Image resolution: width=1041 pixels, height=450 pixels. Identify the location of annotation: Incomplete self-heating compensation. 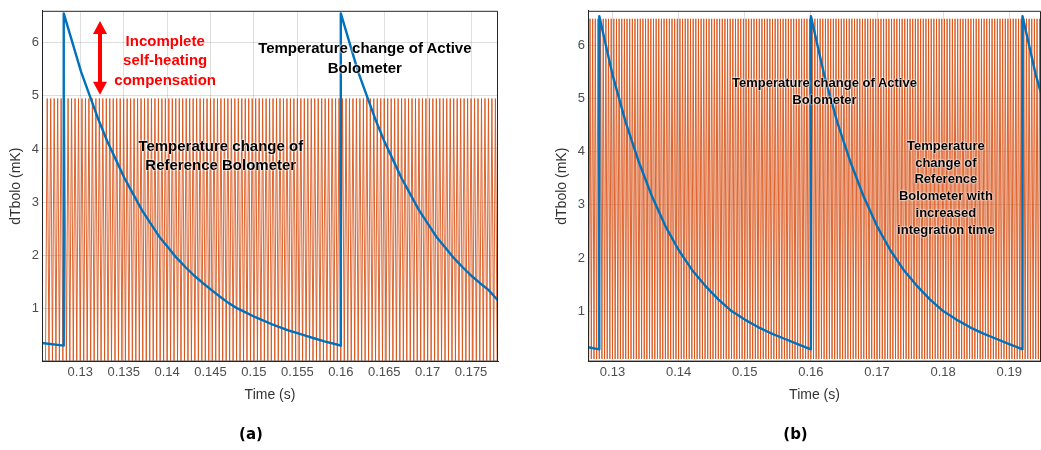
(165, 60).